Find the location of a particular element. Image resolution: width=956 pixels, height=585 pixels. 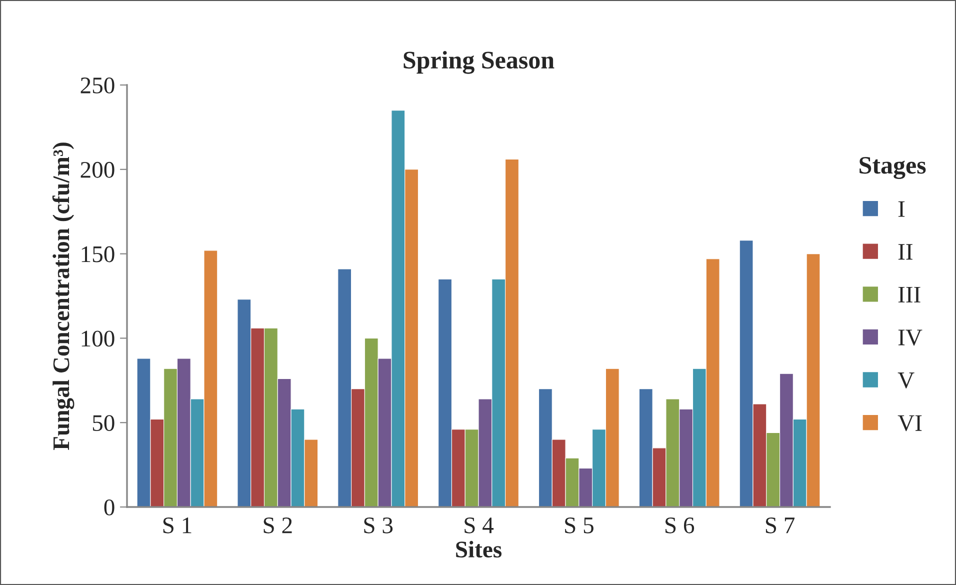

y-tick-label: 150 is located at coordinates (98, 254).